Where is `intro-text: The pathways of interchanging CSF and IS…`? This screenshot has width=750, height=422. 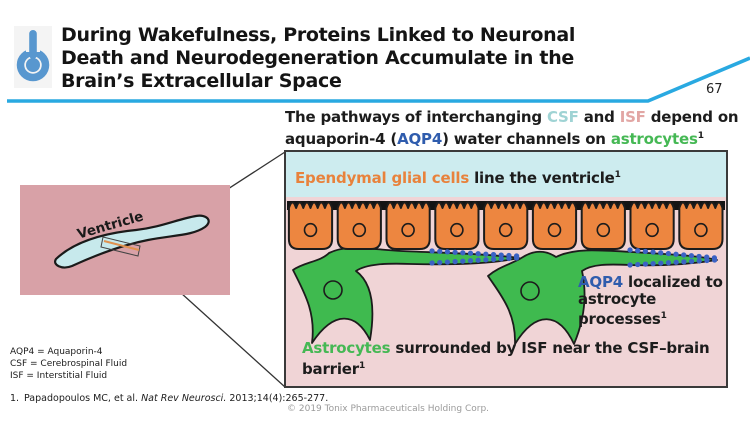
intro-text: The pathways of interchanging CSF and IS… is located at coordinates (512, 128).